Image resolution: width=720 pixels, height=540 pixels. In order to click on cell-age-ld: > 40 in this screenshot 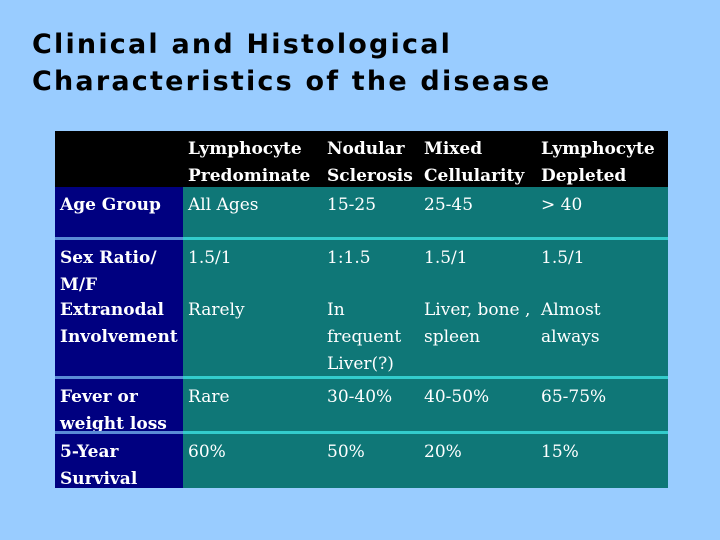, I will do `click(562, 205)`.